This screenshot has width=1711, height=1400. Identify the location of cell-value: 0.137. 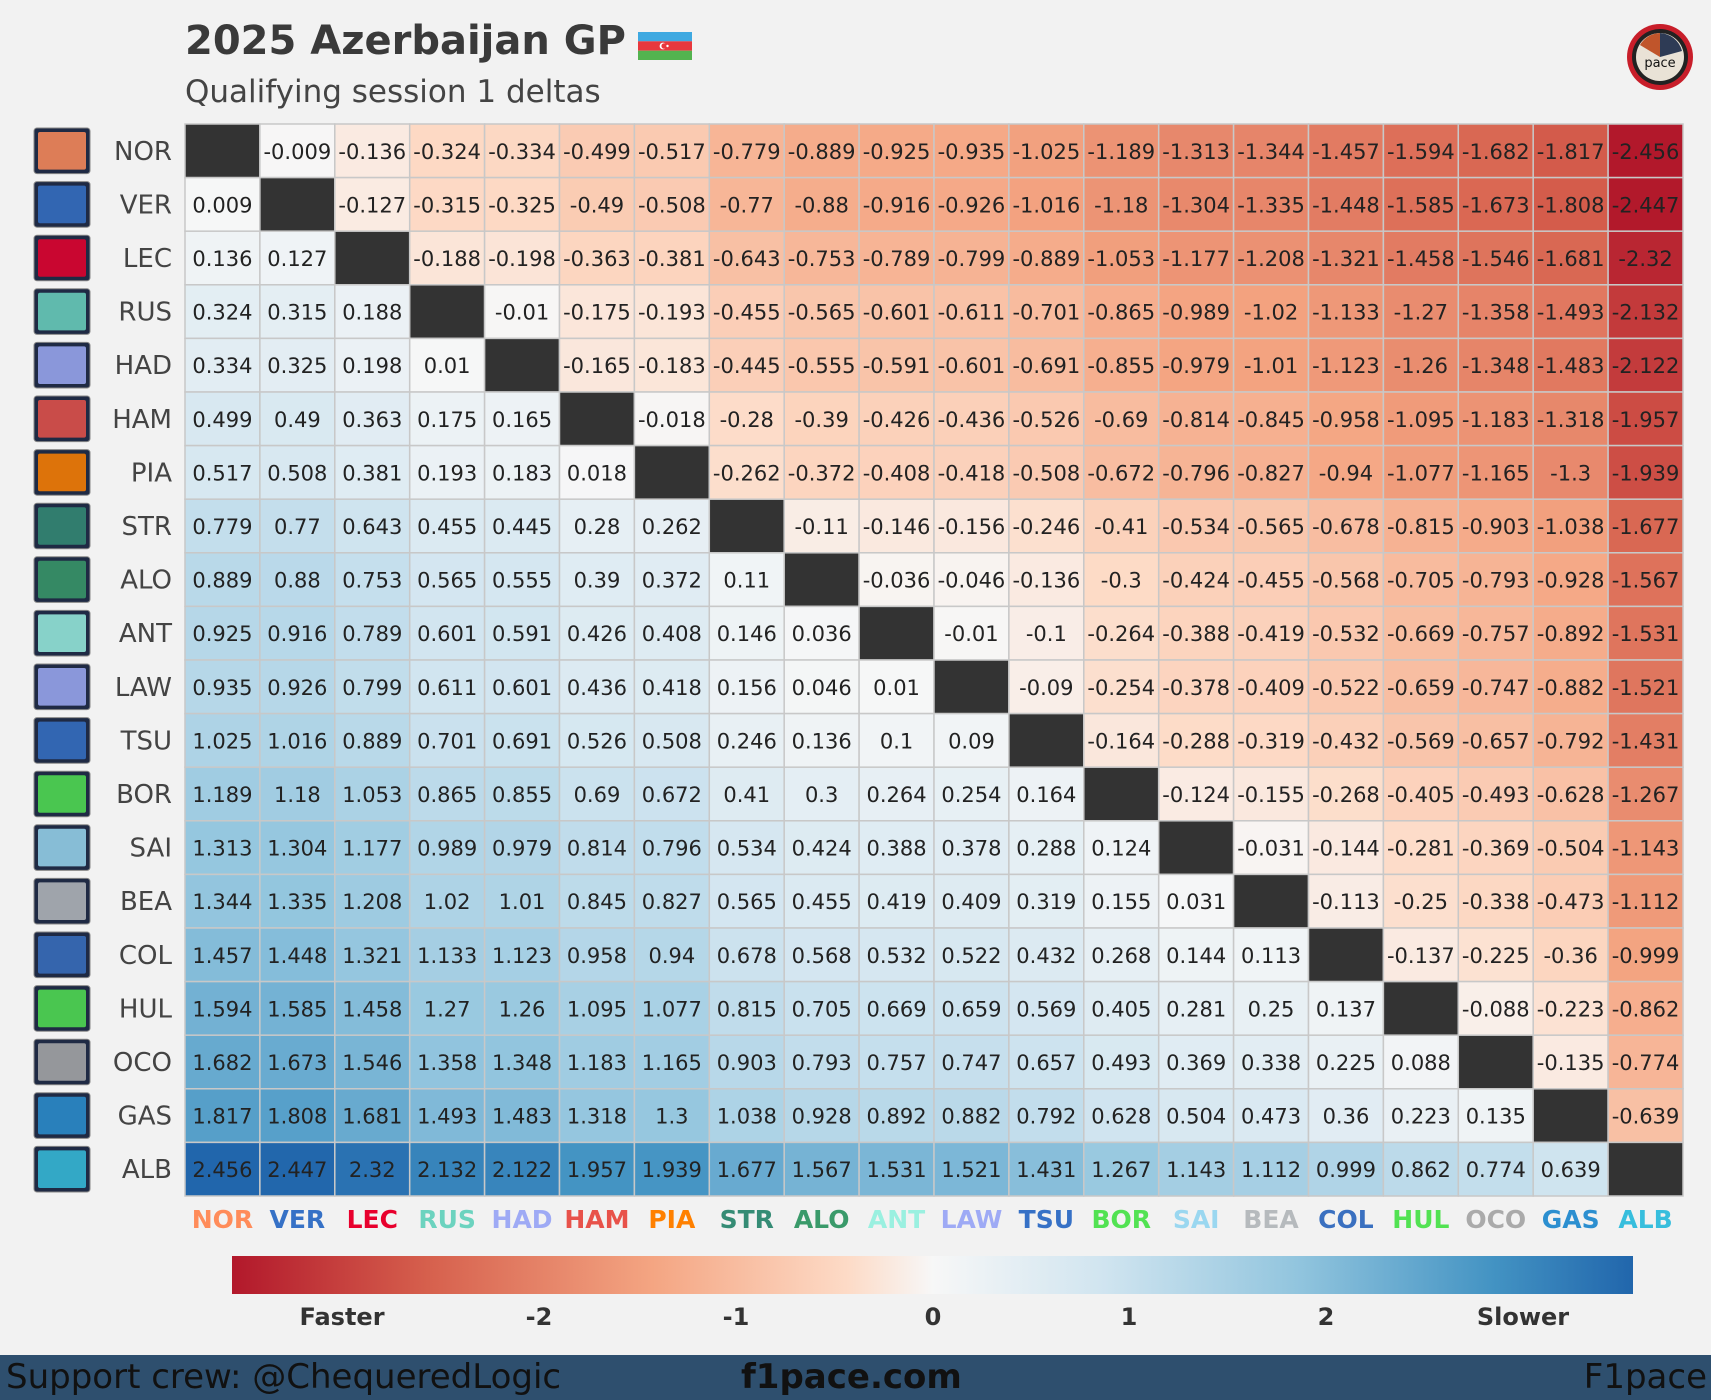
(1346, 1009).